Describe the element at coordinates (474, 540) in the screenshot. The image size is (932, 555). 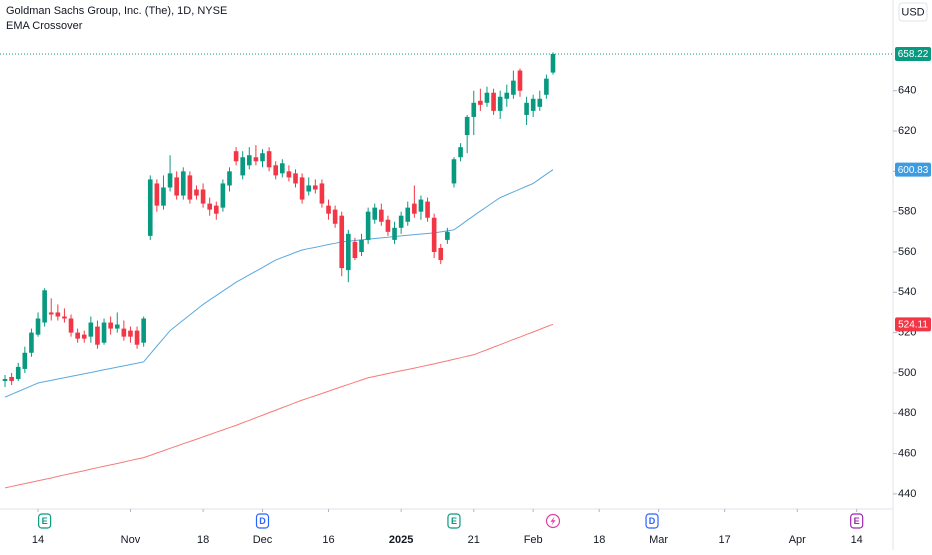
I see `x-tick-label: 21` at that location.